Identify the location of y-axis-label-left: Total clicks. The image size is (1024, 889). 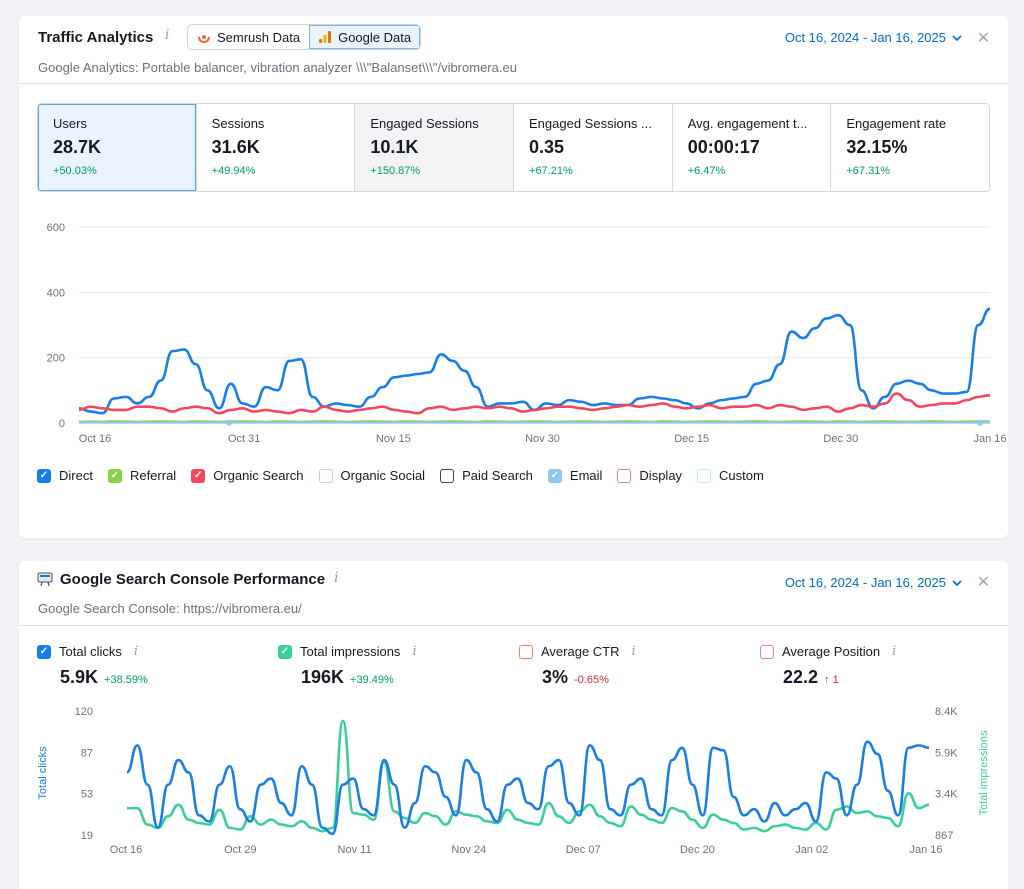
(43, 773).